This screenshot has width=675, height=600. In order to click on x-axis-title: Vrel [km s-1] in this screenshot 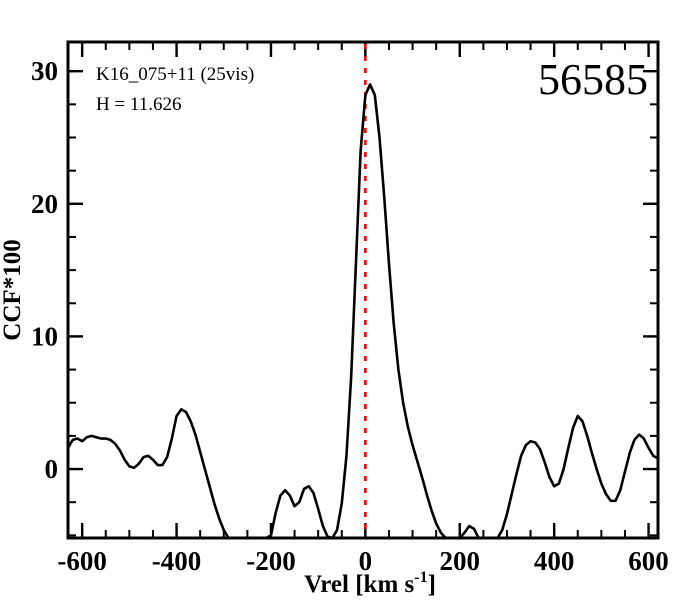, I will do `click(370, 583)`.